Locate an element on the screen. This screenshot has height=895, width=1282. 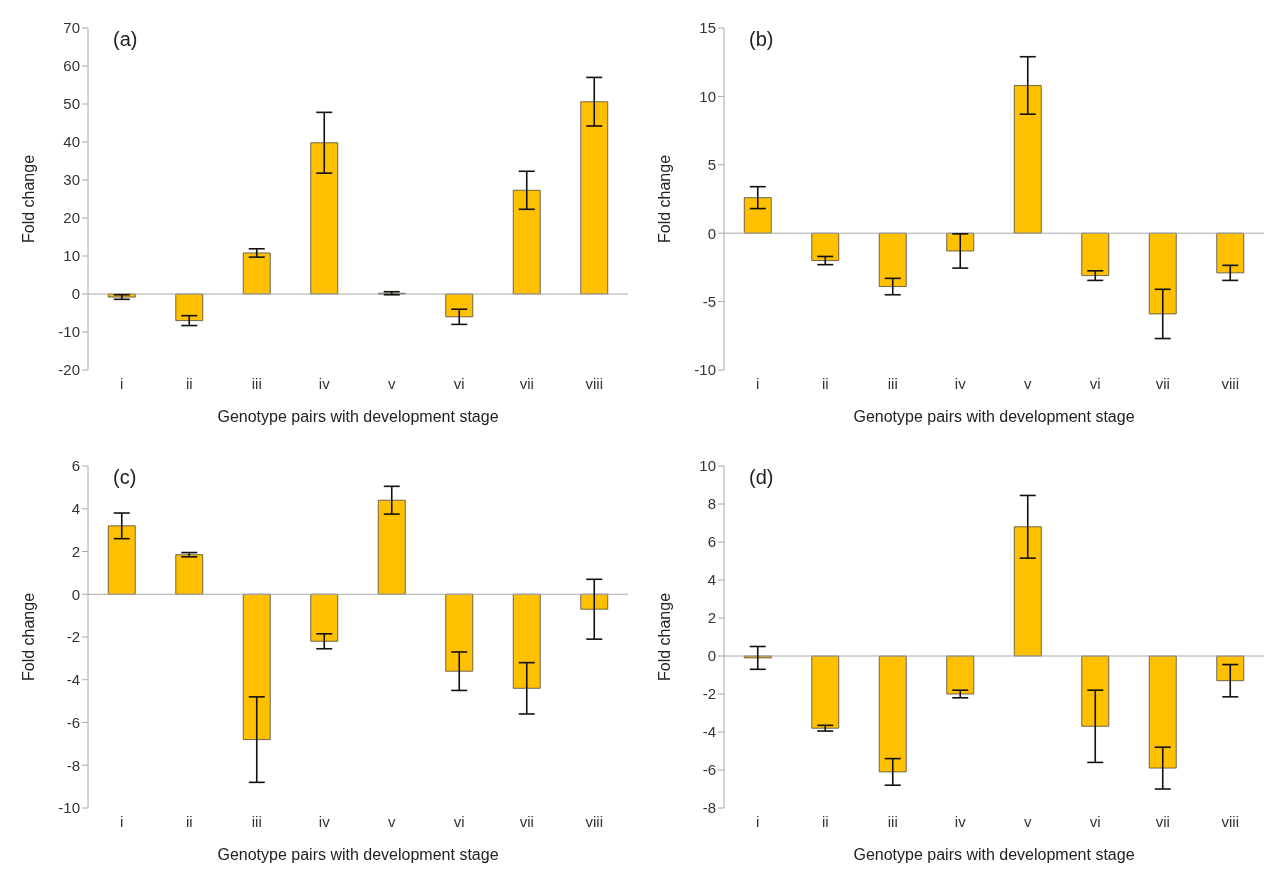
chart-title: (c) is located at coordinates (125, 477).